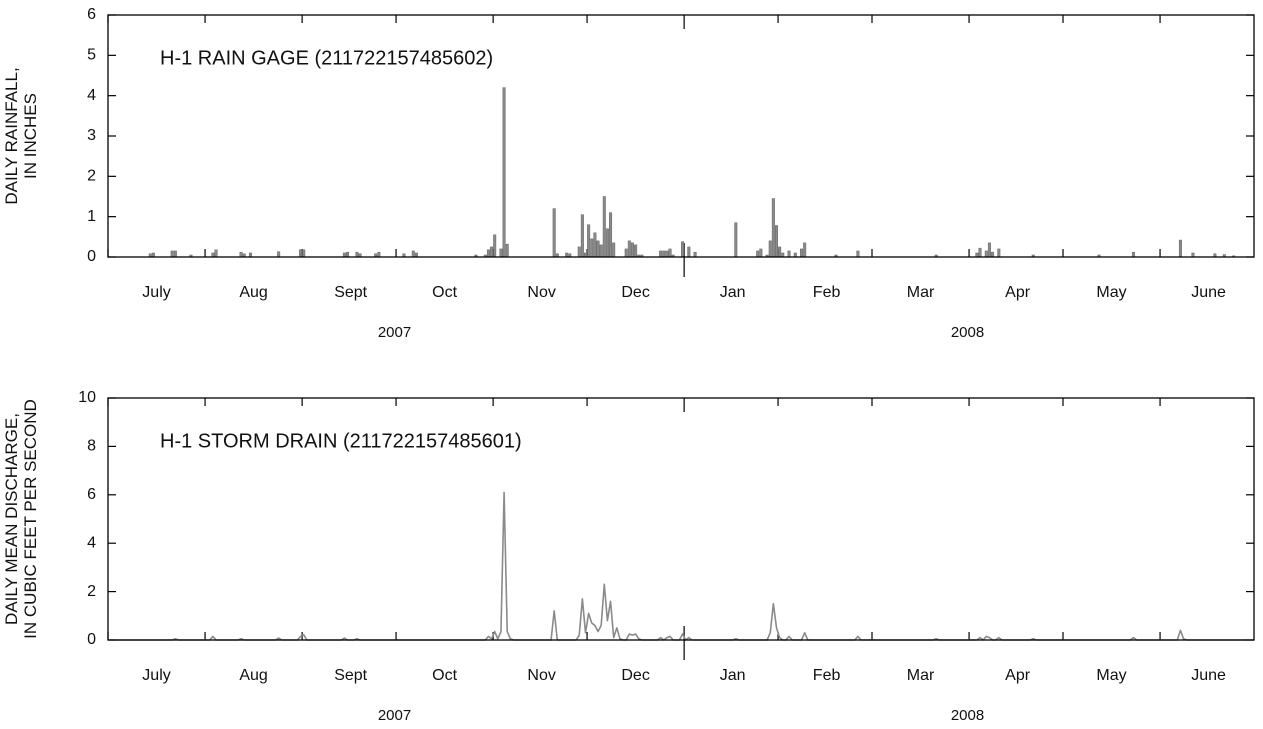 This screenshot has height=729, width=1263. I want to click on panel-title: H-1 RAIN GAGE (211722157485602), so click(326, 58).